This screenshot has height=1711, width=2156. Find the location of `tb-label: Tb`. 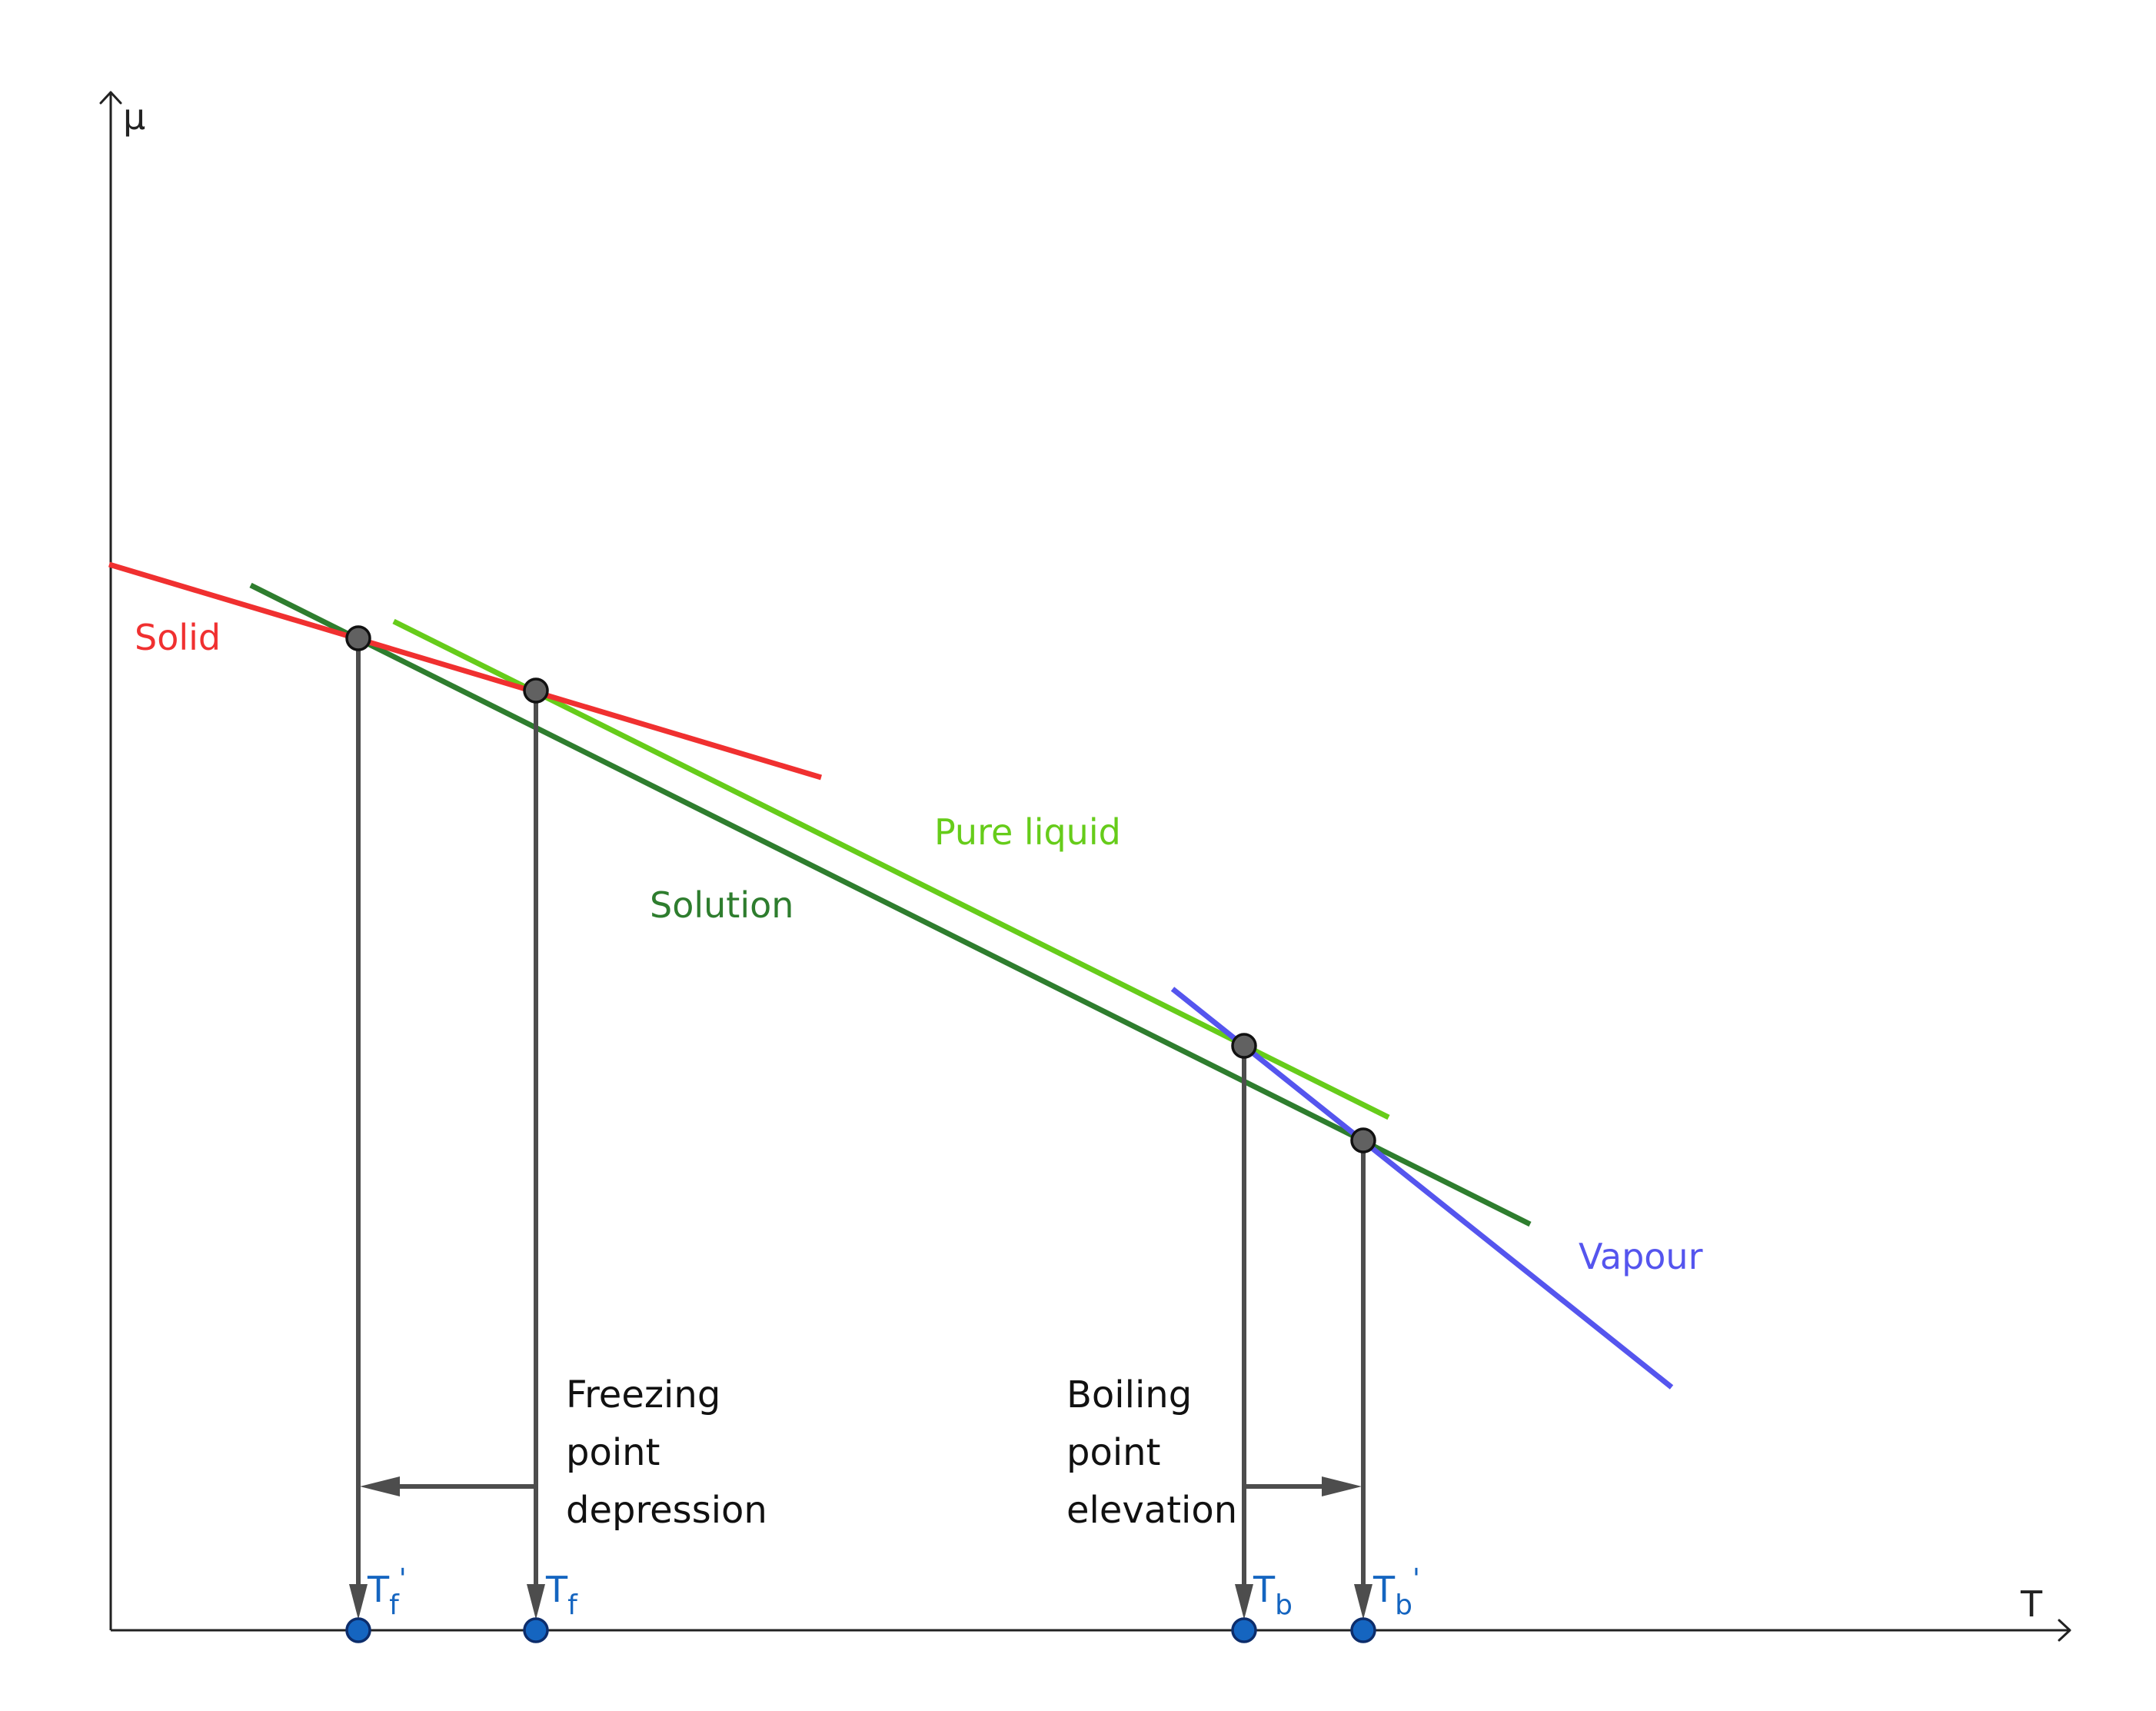

tb-label: Tb is located at coordinates (1273, 1595).